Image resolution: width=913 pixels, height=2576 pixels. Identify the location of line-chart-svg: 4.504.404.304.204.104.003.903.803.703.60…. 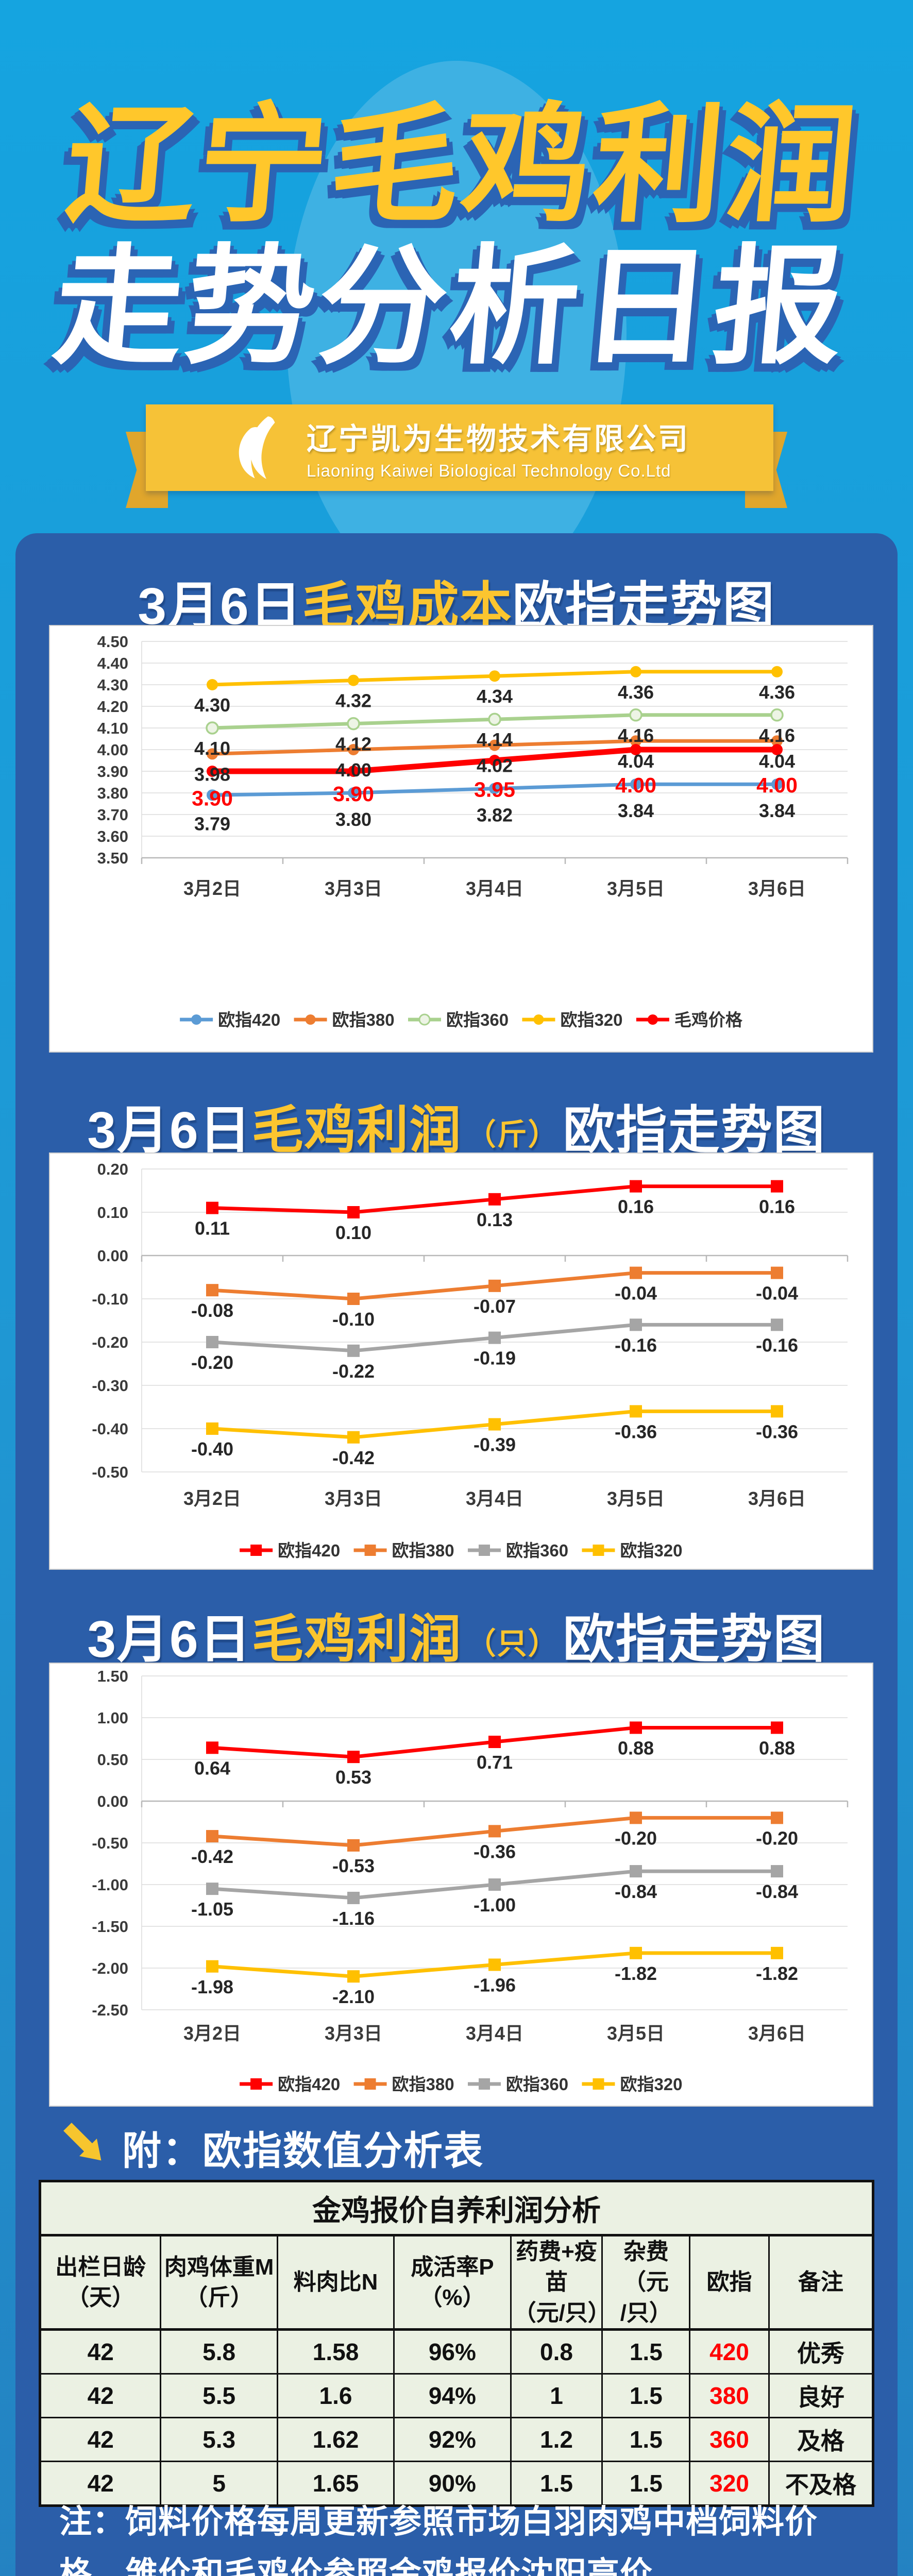
(473, 831).